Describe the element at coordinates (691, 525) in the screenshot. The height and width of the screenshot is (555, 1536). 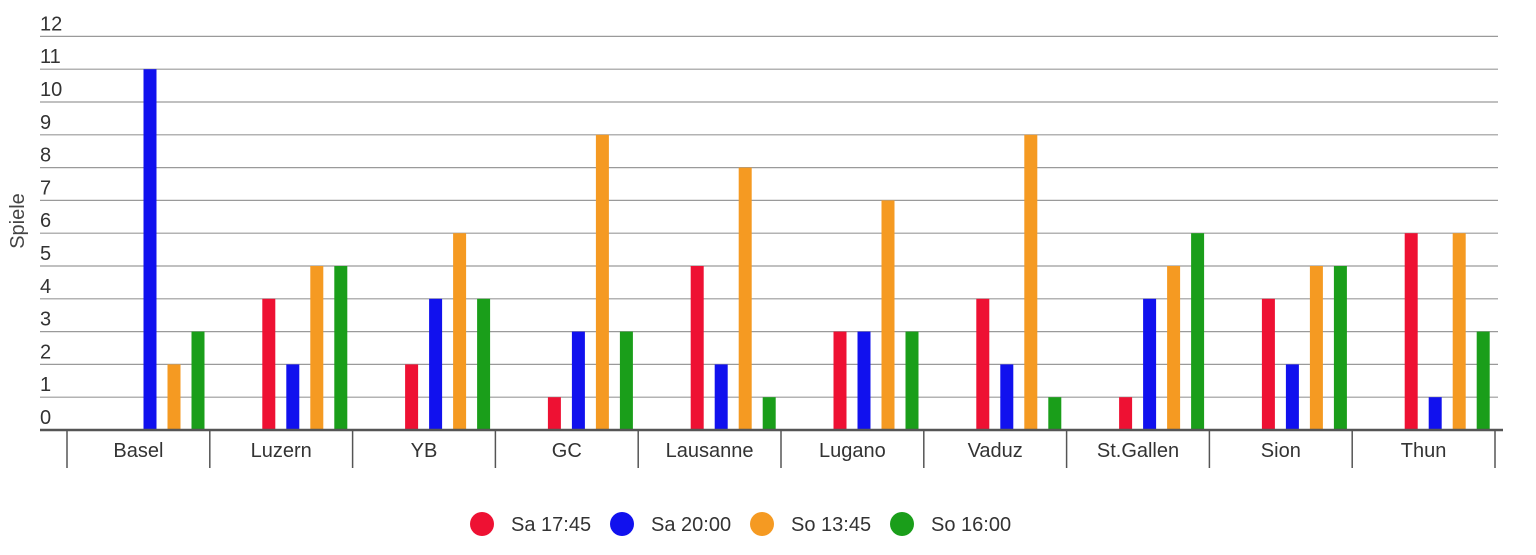
I see `legend-label: Sa 20:00` at that location.